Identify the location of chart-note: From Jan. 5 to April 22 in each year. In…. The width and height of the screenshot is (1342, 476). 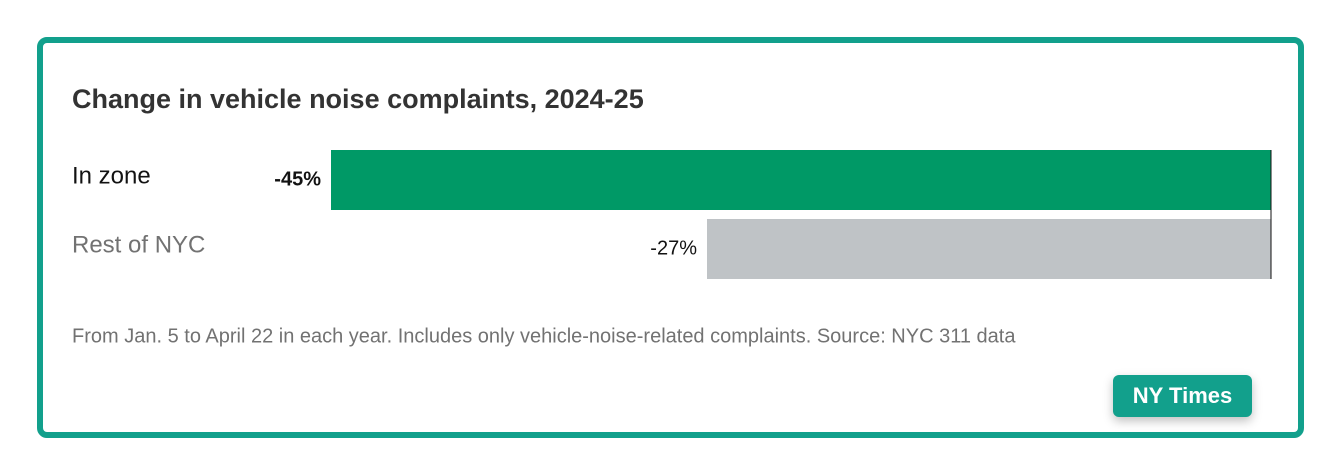
(544, 336).